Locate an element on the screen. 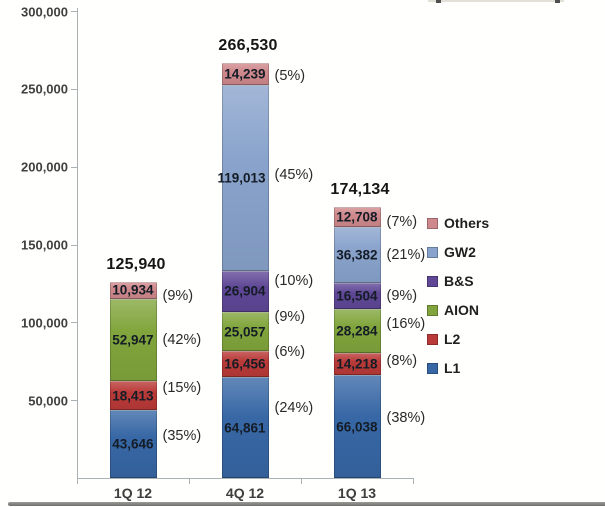  legend-label: AION is located at coordinates (461, 310).